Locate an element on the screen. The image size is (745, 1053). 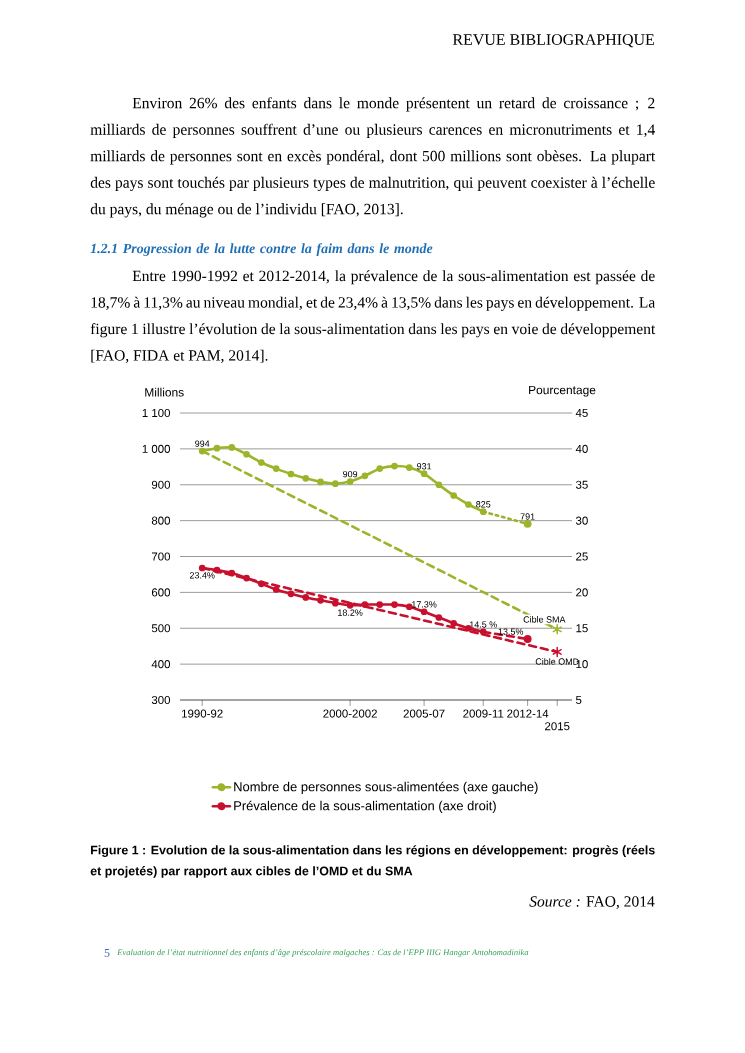
data-label: 23.4% is located at coordinates (202, 575).